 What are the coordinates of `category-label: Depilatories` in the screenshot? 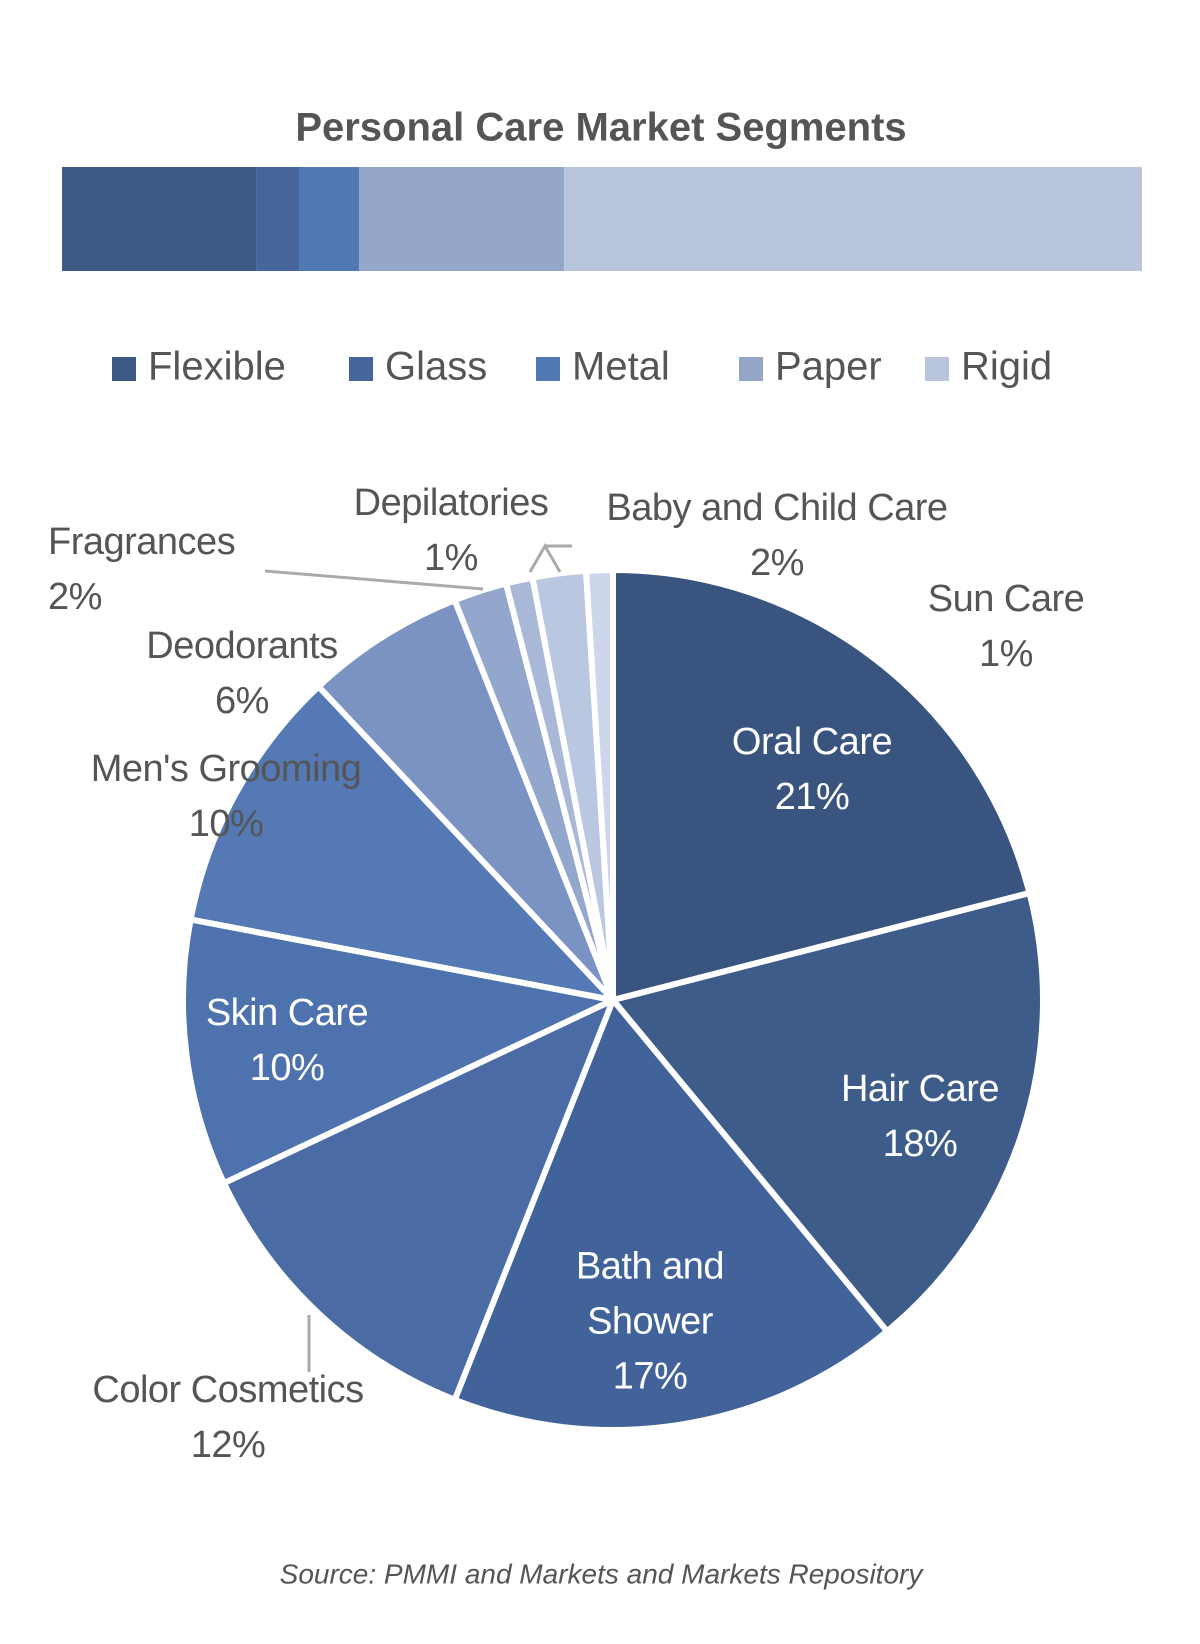 It's located at (451, 502).